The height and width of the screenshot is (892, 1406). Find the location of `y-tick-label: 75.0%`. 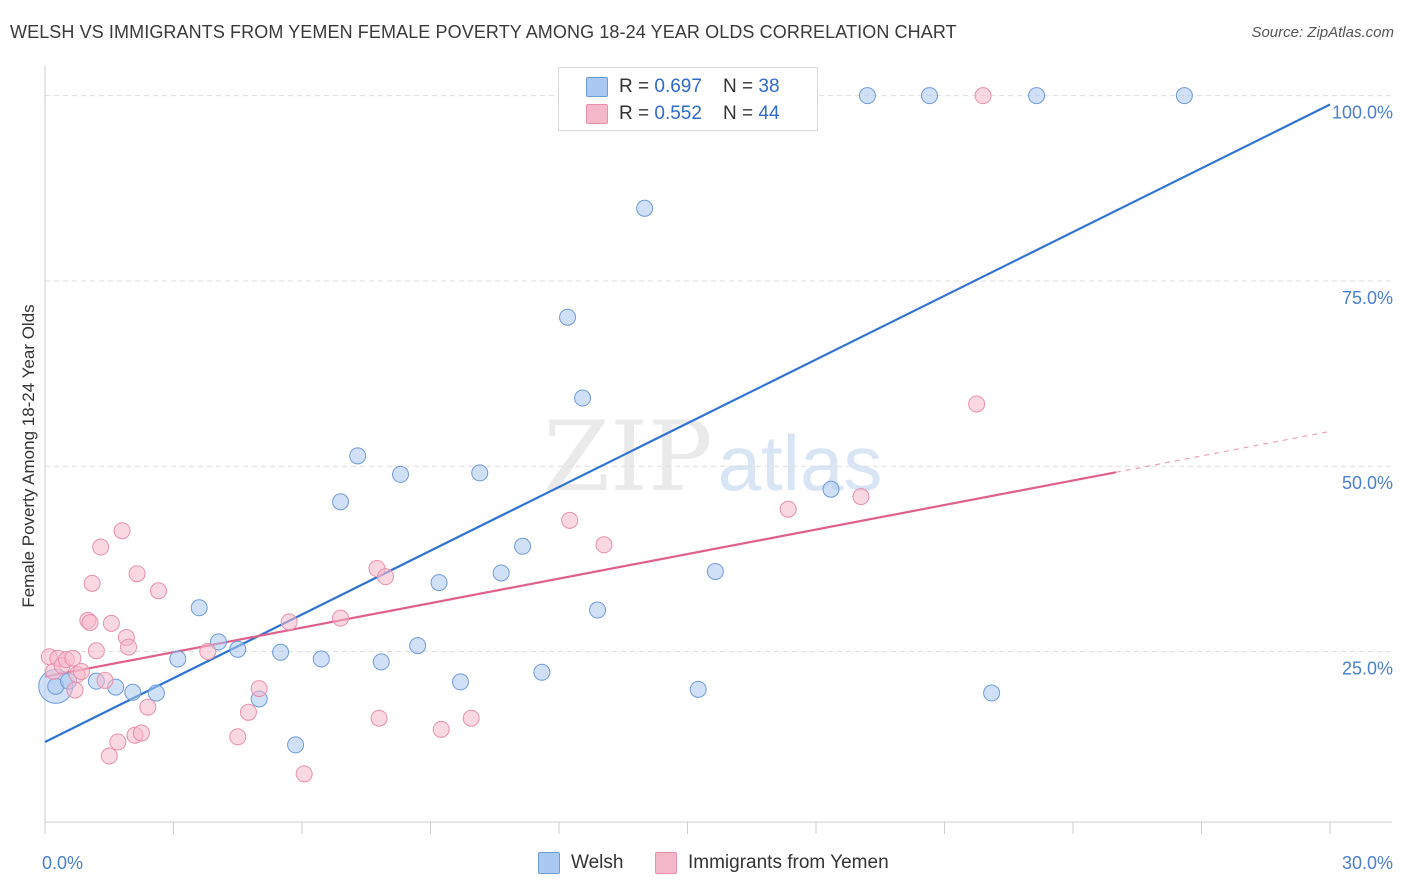

y-tick-label: 75.0% is located at coordinates (1367, 298).